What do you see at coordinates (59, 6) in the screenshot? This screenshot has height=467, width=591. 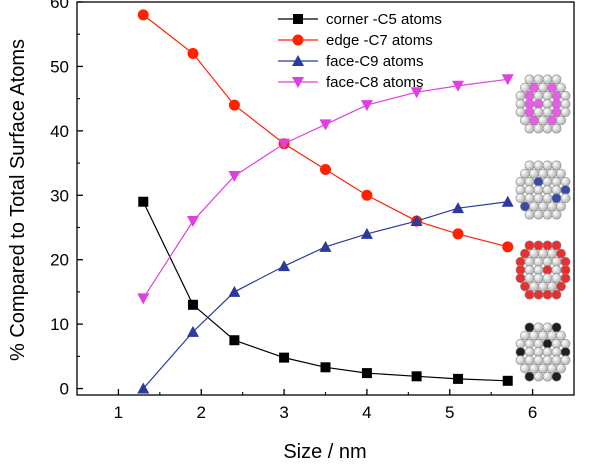 I see `y-tick-label: 60` at bounding box center [59, 6].